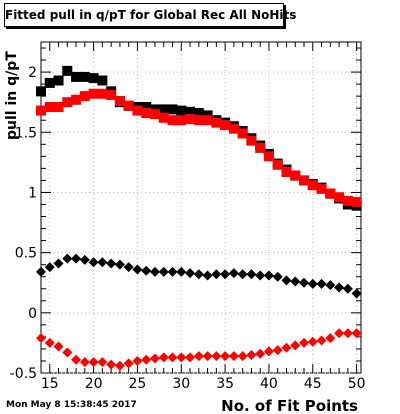  What do you see at coordinates (23, 374) in the screenshot?
I see `y-tick-label: -0.5` at bounding box center [23, 374].